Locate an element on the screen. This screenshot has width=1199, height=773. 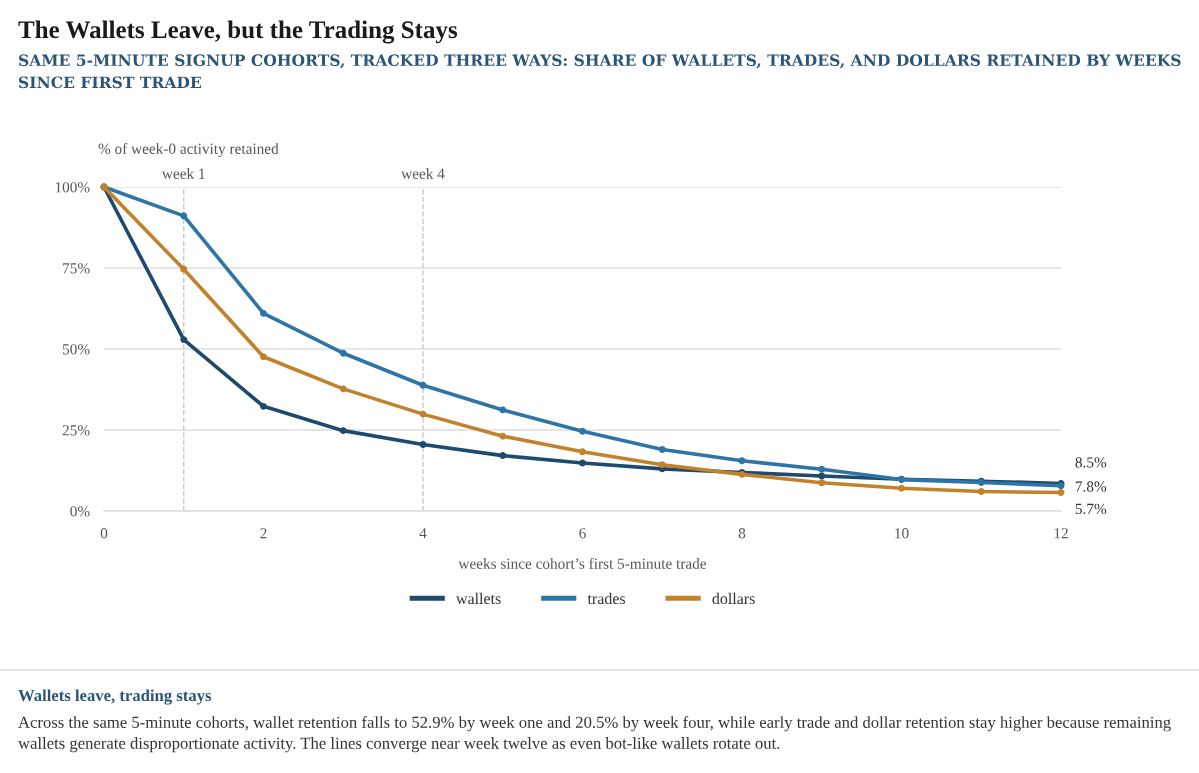
ref-line-label: week 4 is located at coordinates (423, 173).